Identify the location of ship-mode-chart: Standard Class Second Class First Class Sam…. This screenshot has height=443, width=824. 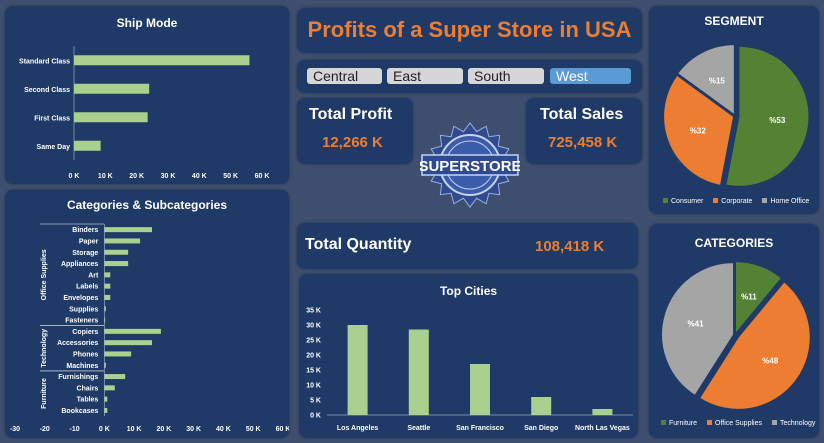
(144, 113).